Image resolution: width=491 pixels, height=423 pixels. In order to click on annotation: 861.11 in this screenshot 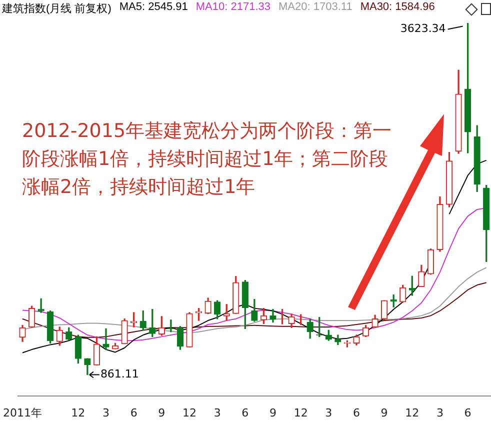, I will do `click(119, 374)`.